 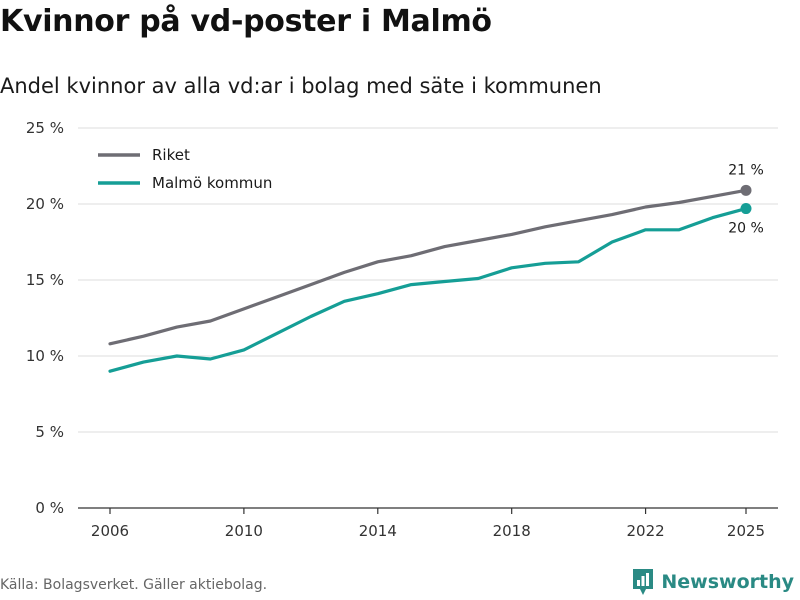 I want to click on x-tick-label: 2014, so click(x=378, y=531).